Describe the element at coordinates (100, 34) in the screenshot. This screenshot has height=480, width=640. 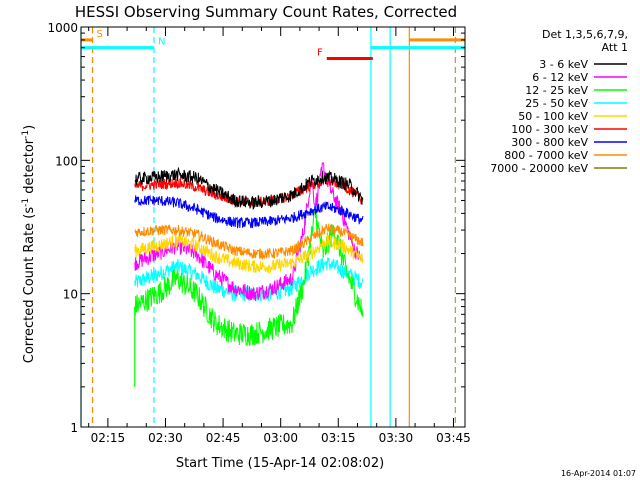
I see `flag-label: S` at that location.